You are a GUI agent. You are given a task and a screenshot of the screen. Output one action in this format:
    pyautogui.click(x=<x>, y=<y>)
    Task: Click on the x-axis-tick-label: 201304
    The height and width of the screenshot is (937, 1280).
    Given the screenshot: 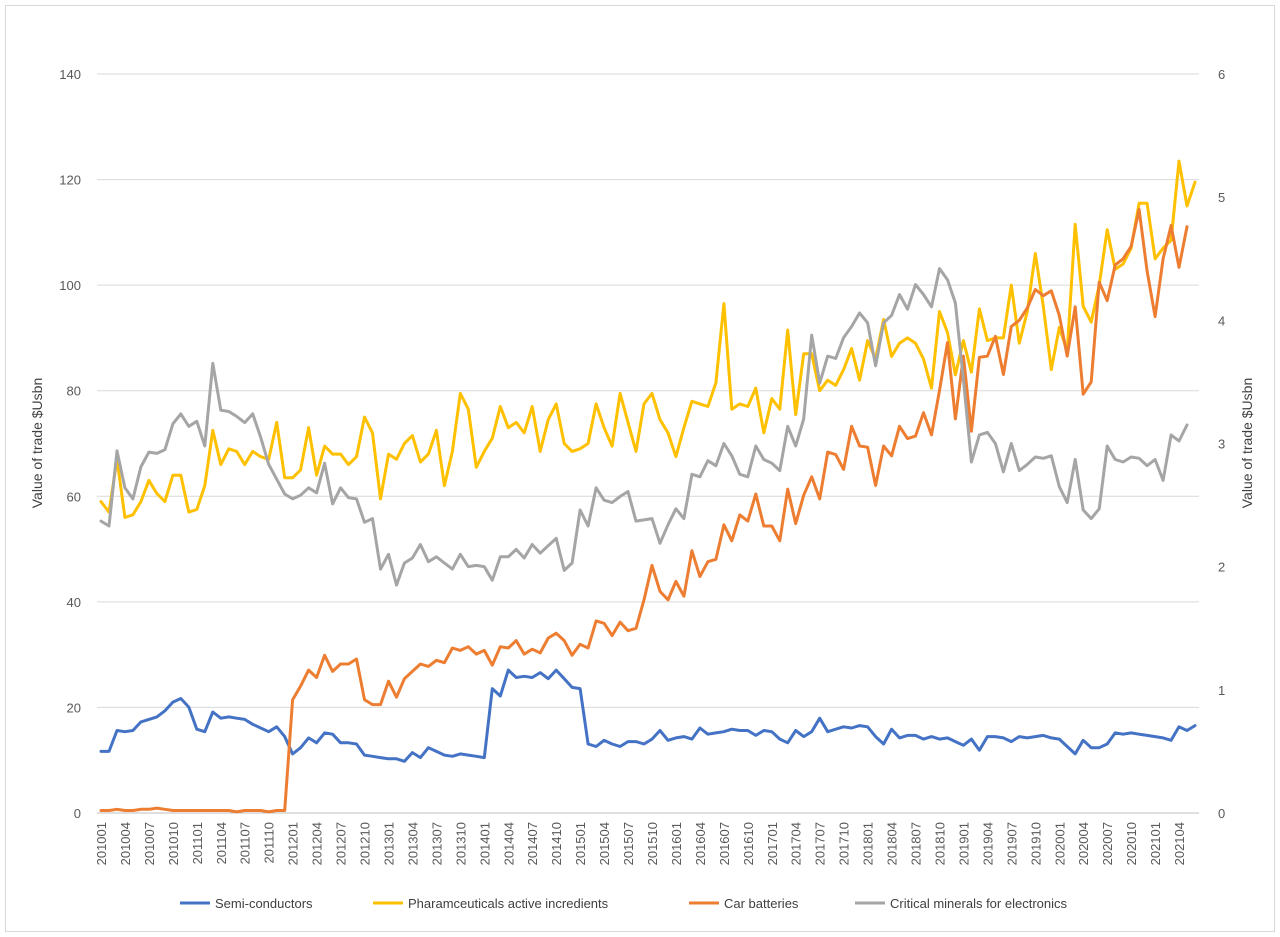 What is the action you would take?
    pyautogui.click(x=412, y=843)
    